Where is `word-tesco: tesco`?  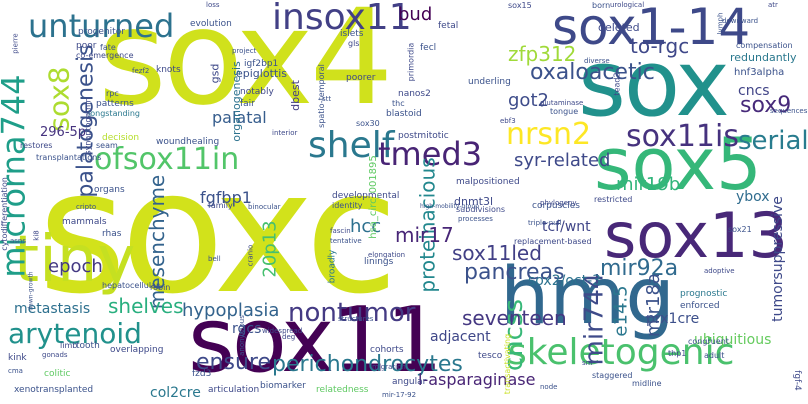
word-tesco: tesco is located at coordinates (490, 356).